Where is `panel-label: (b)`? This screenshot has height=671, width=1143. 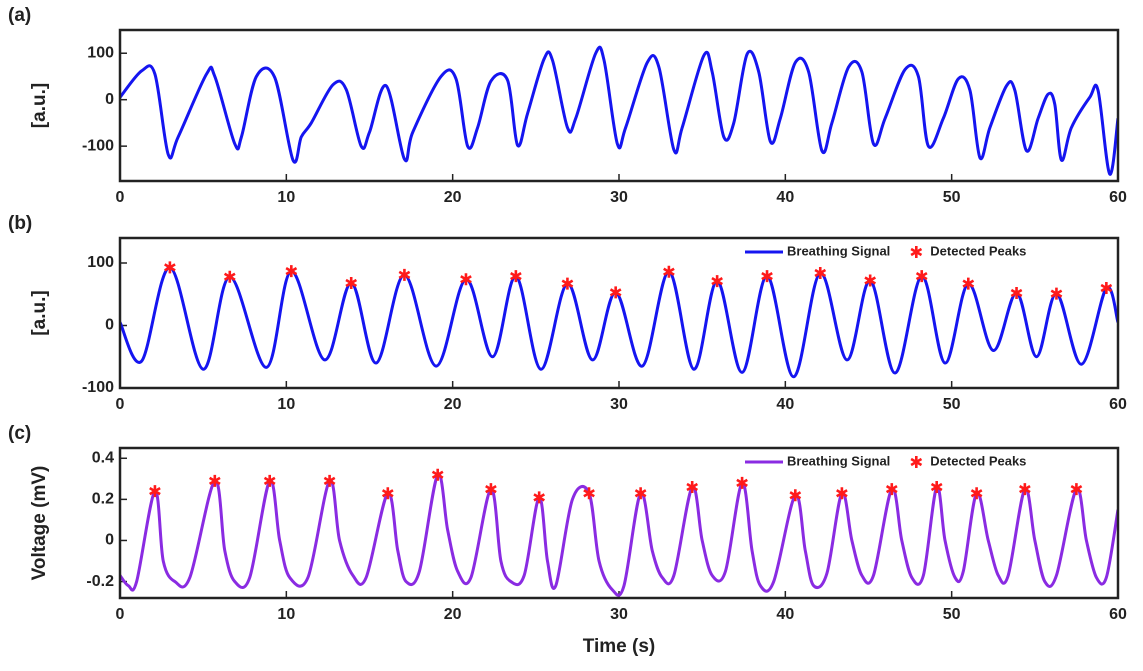
panel-label: (b) is located at coordinates (20, 223).